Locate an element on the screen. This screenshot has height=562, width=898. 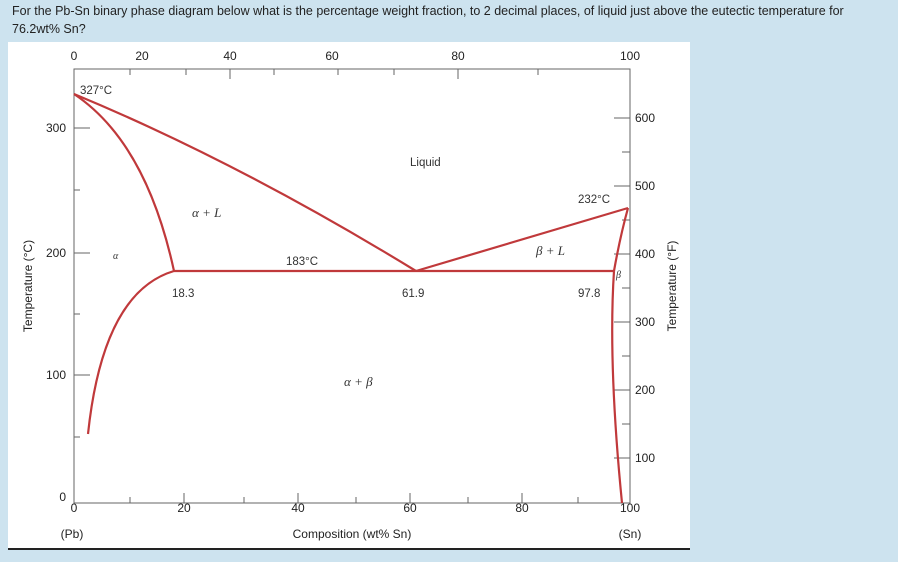
sn-melting-label: 232°C is located at coordinates (594, 200).